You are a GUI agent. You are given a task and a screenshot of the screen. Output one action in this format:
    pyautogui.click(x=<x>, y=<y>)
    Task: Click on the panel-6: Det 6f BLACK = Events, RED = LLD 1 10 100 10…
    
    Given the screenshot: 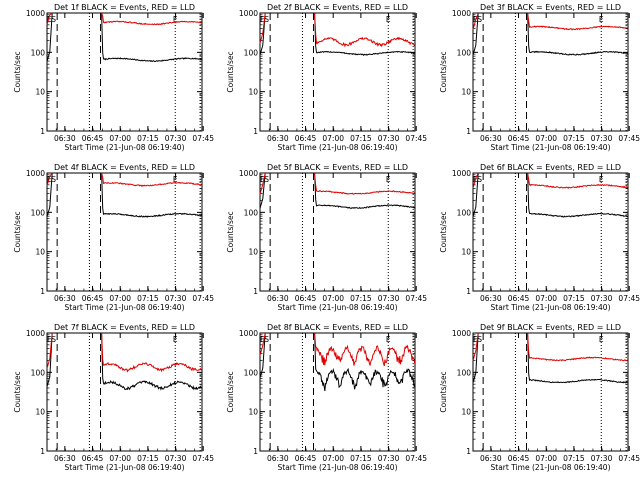 What is the action you would take?
    pyautogui.click(x=539, y=237)
    